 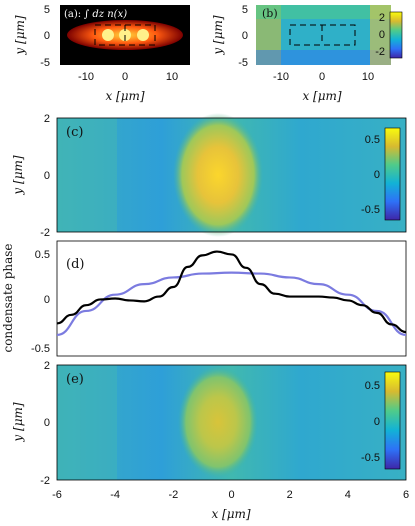 I want to click on panel-c-peak, so click(x=218, y=175).